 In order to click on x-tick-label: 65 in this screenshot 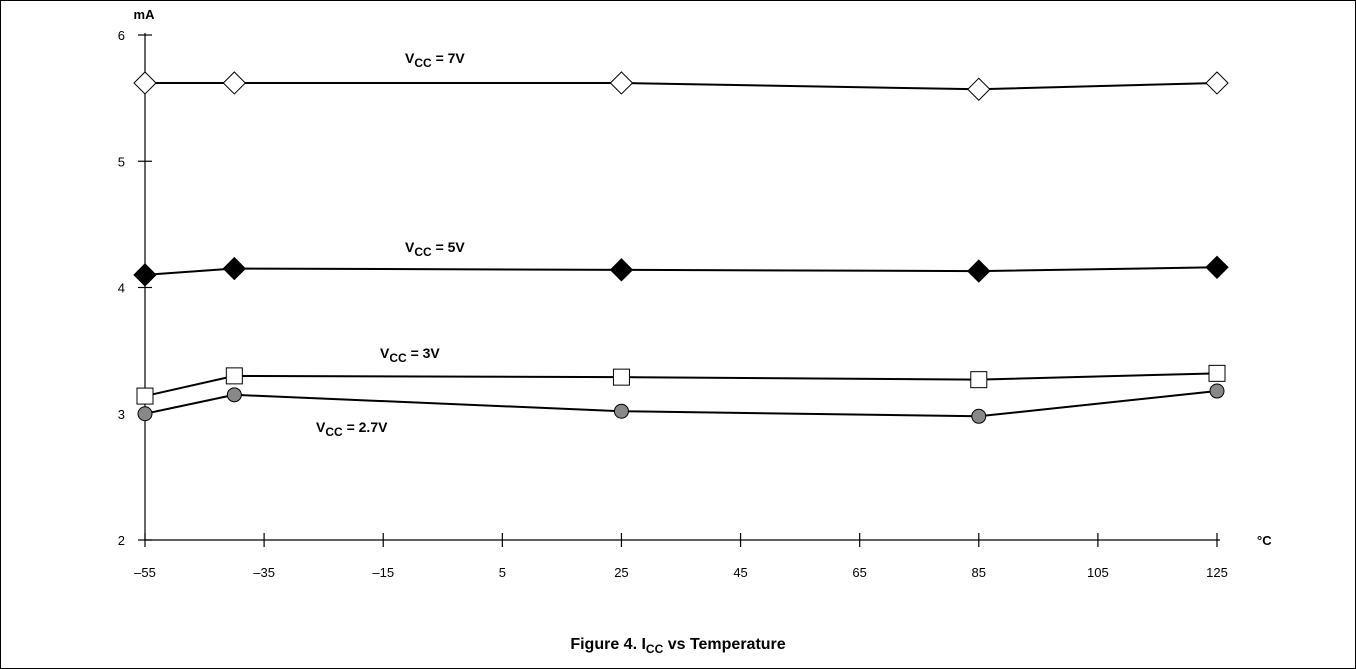, I will do `click(859, 572)`.